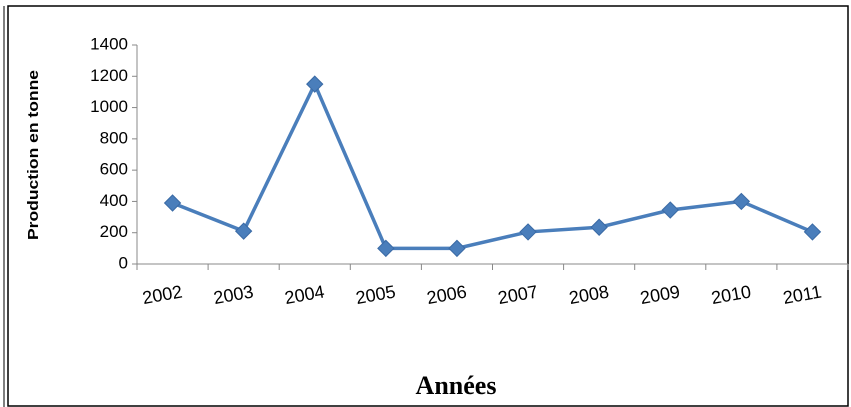  What do you see at coordinates (114, 200) in the screenshot?
I see `y-tick-label: 400` at bounding box center [114, 200].